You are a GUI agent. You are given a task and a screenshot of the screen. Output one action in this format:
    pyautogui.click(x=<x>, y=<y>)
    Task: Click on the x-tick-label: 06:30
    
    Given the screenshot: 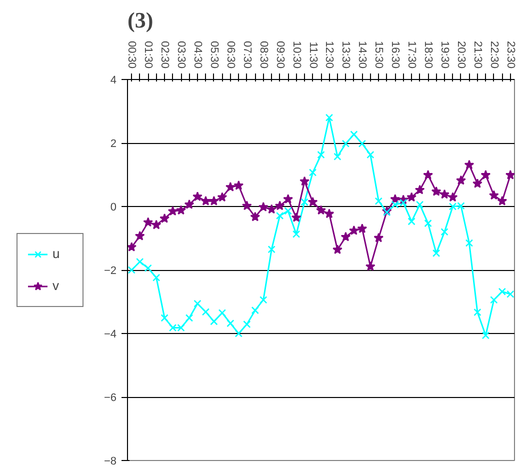 What is the action you would take?
    pyautogui.click(x=230, y=54)
    